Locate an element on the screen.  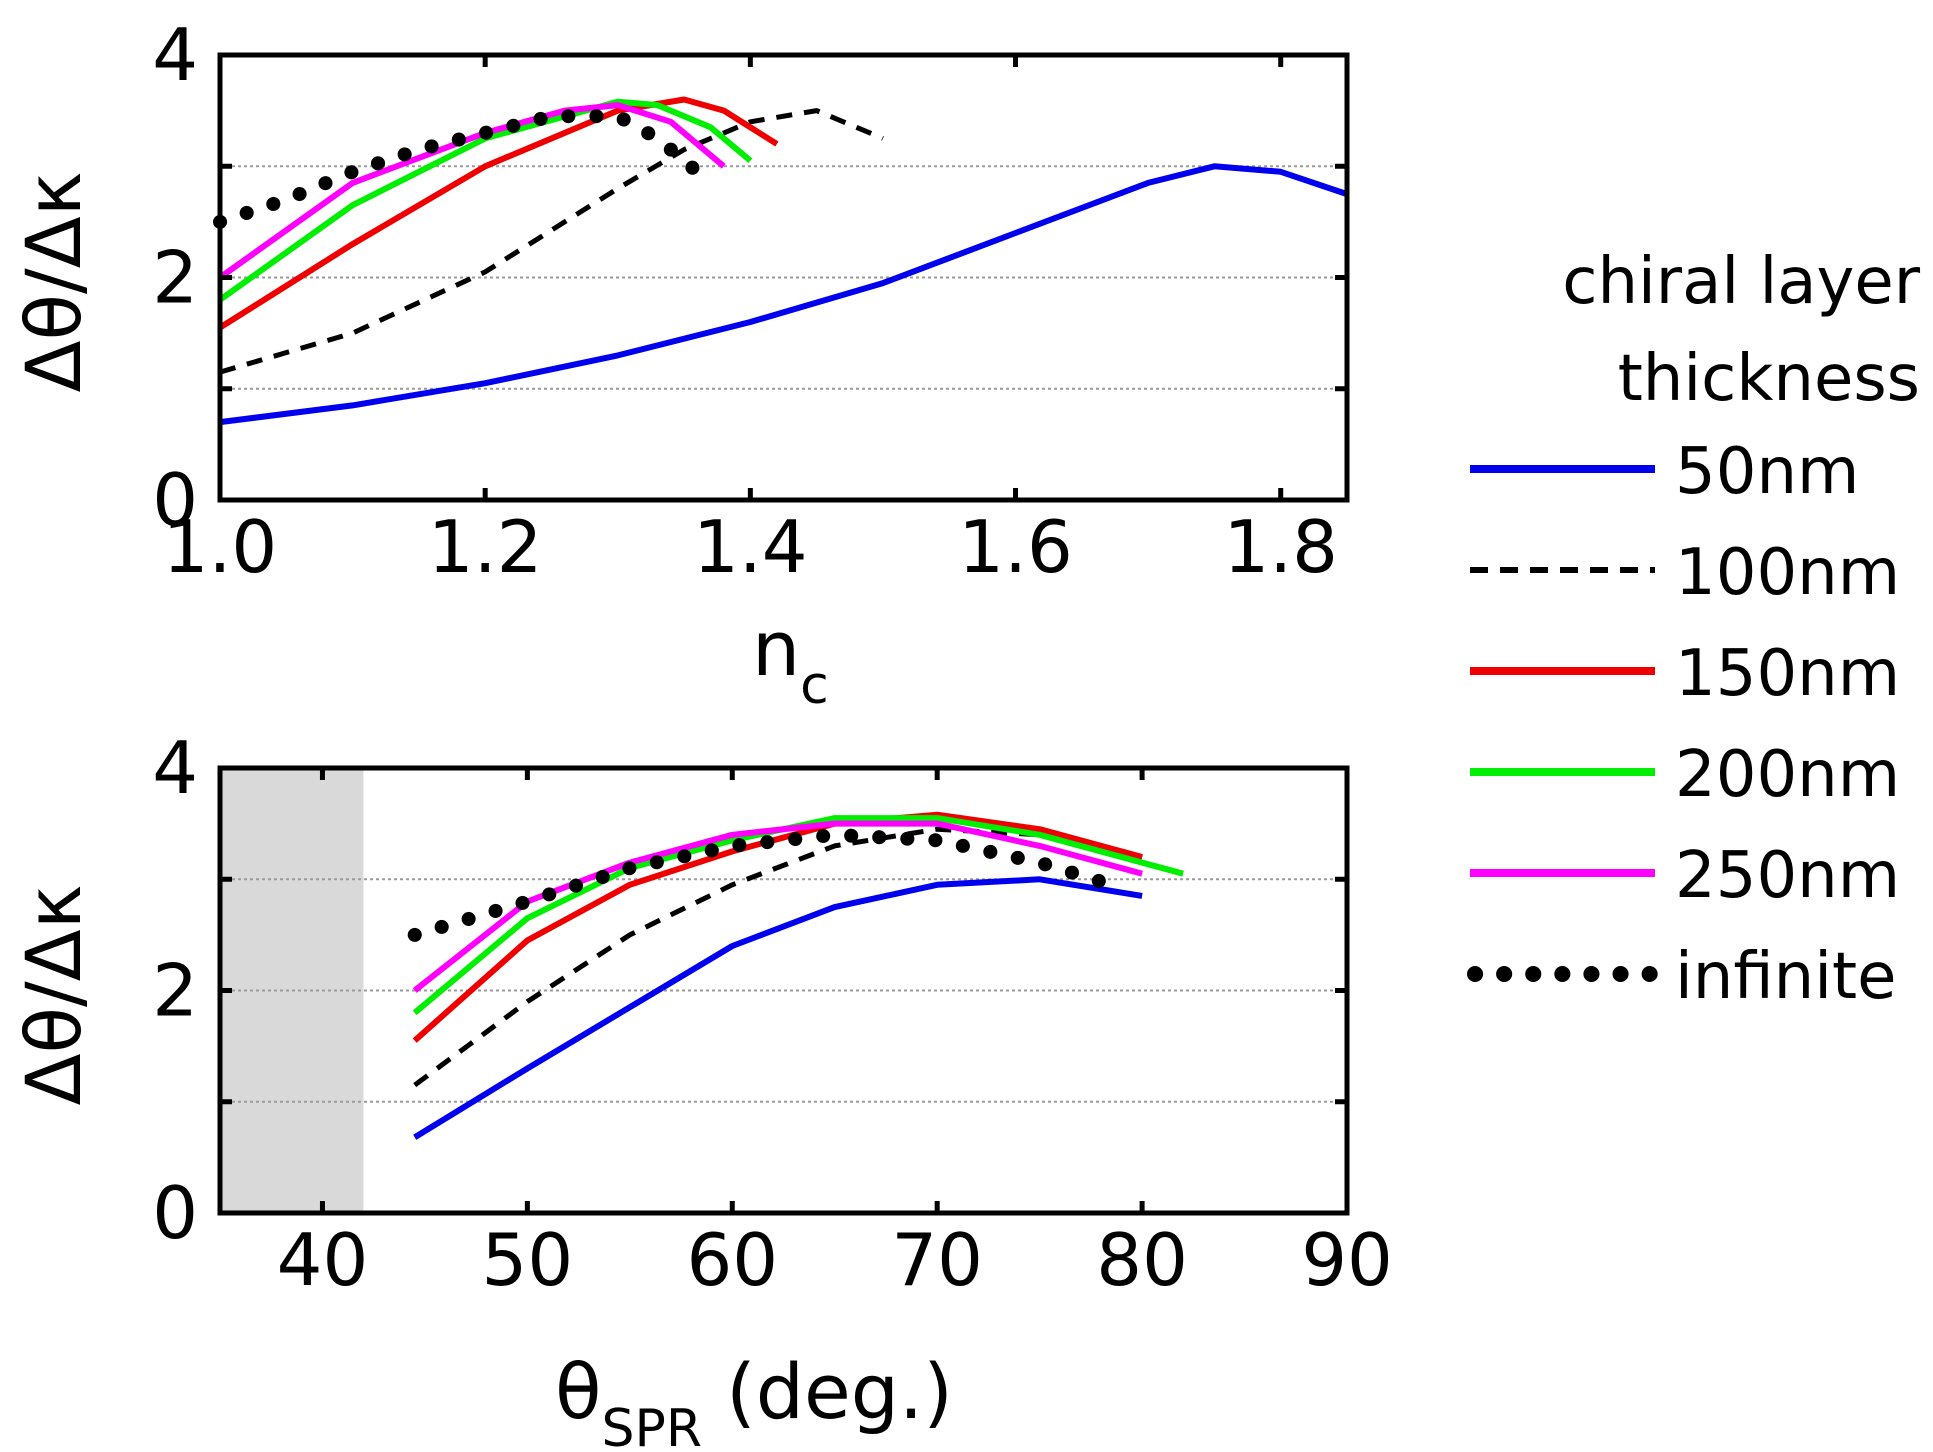
bottom-x-tick-label: 90 is located at coordinates (1347, 1260).